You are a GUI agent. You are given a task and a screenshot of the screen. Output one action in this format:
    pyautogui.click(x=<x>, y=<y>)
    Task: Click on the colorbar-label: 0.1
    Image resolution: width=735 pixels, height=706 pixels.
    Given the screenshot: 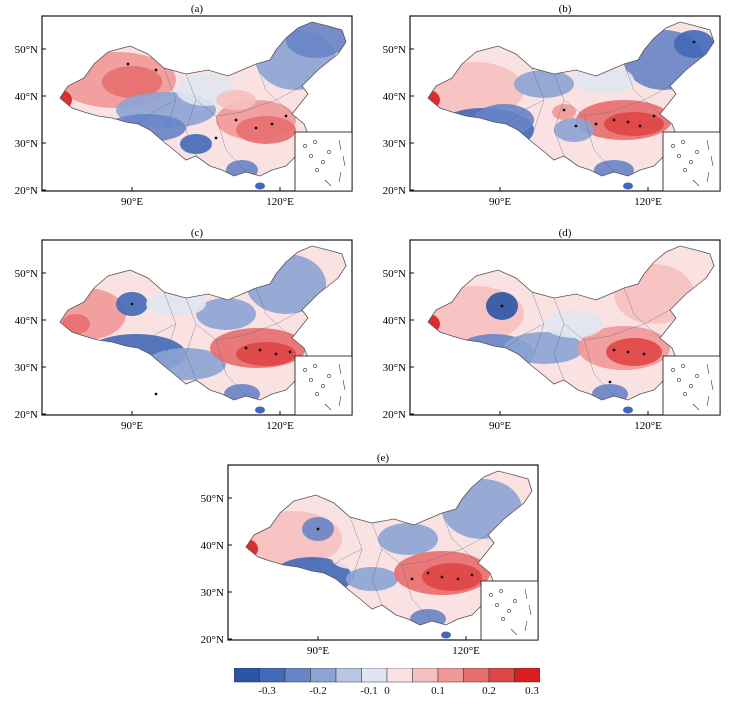 What is the action you would take?
    pyautogui.click(x=438, y=691)
    